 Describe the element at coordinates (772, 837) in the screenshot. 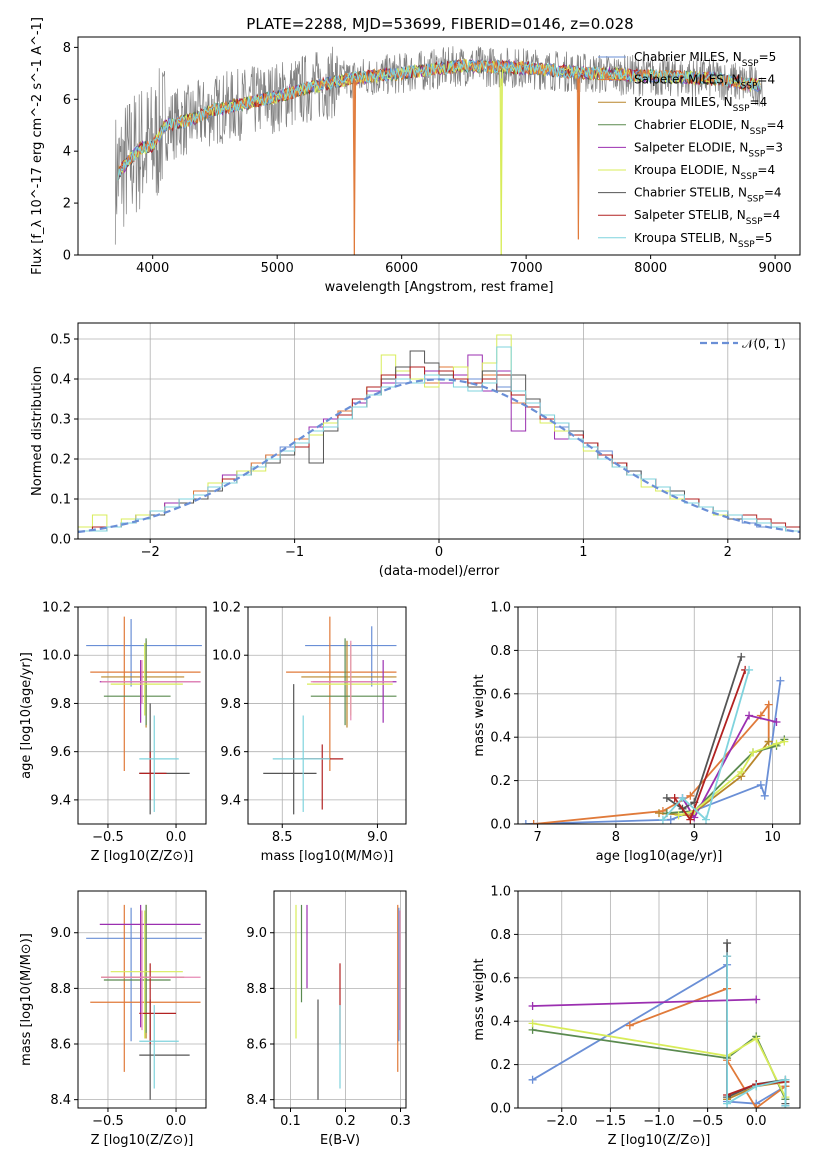

I see `x-tick-label: 10` at that location.